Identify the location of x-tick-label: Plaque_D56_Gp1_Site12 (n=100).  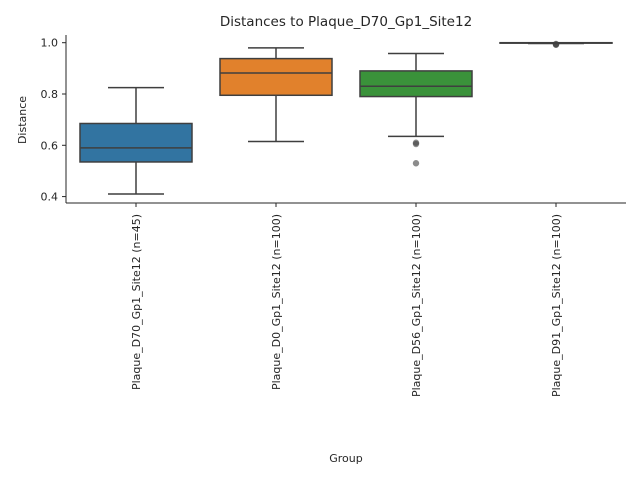
(416, 305).